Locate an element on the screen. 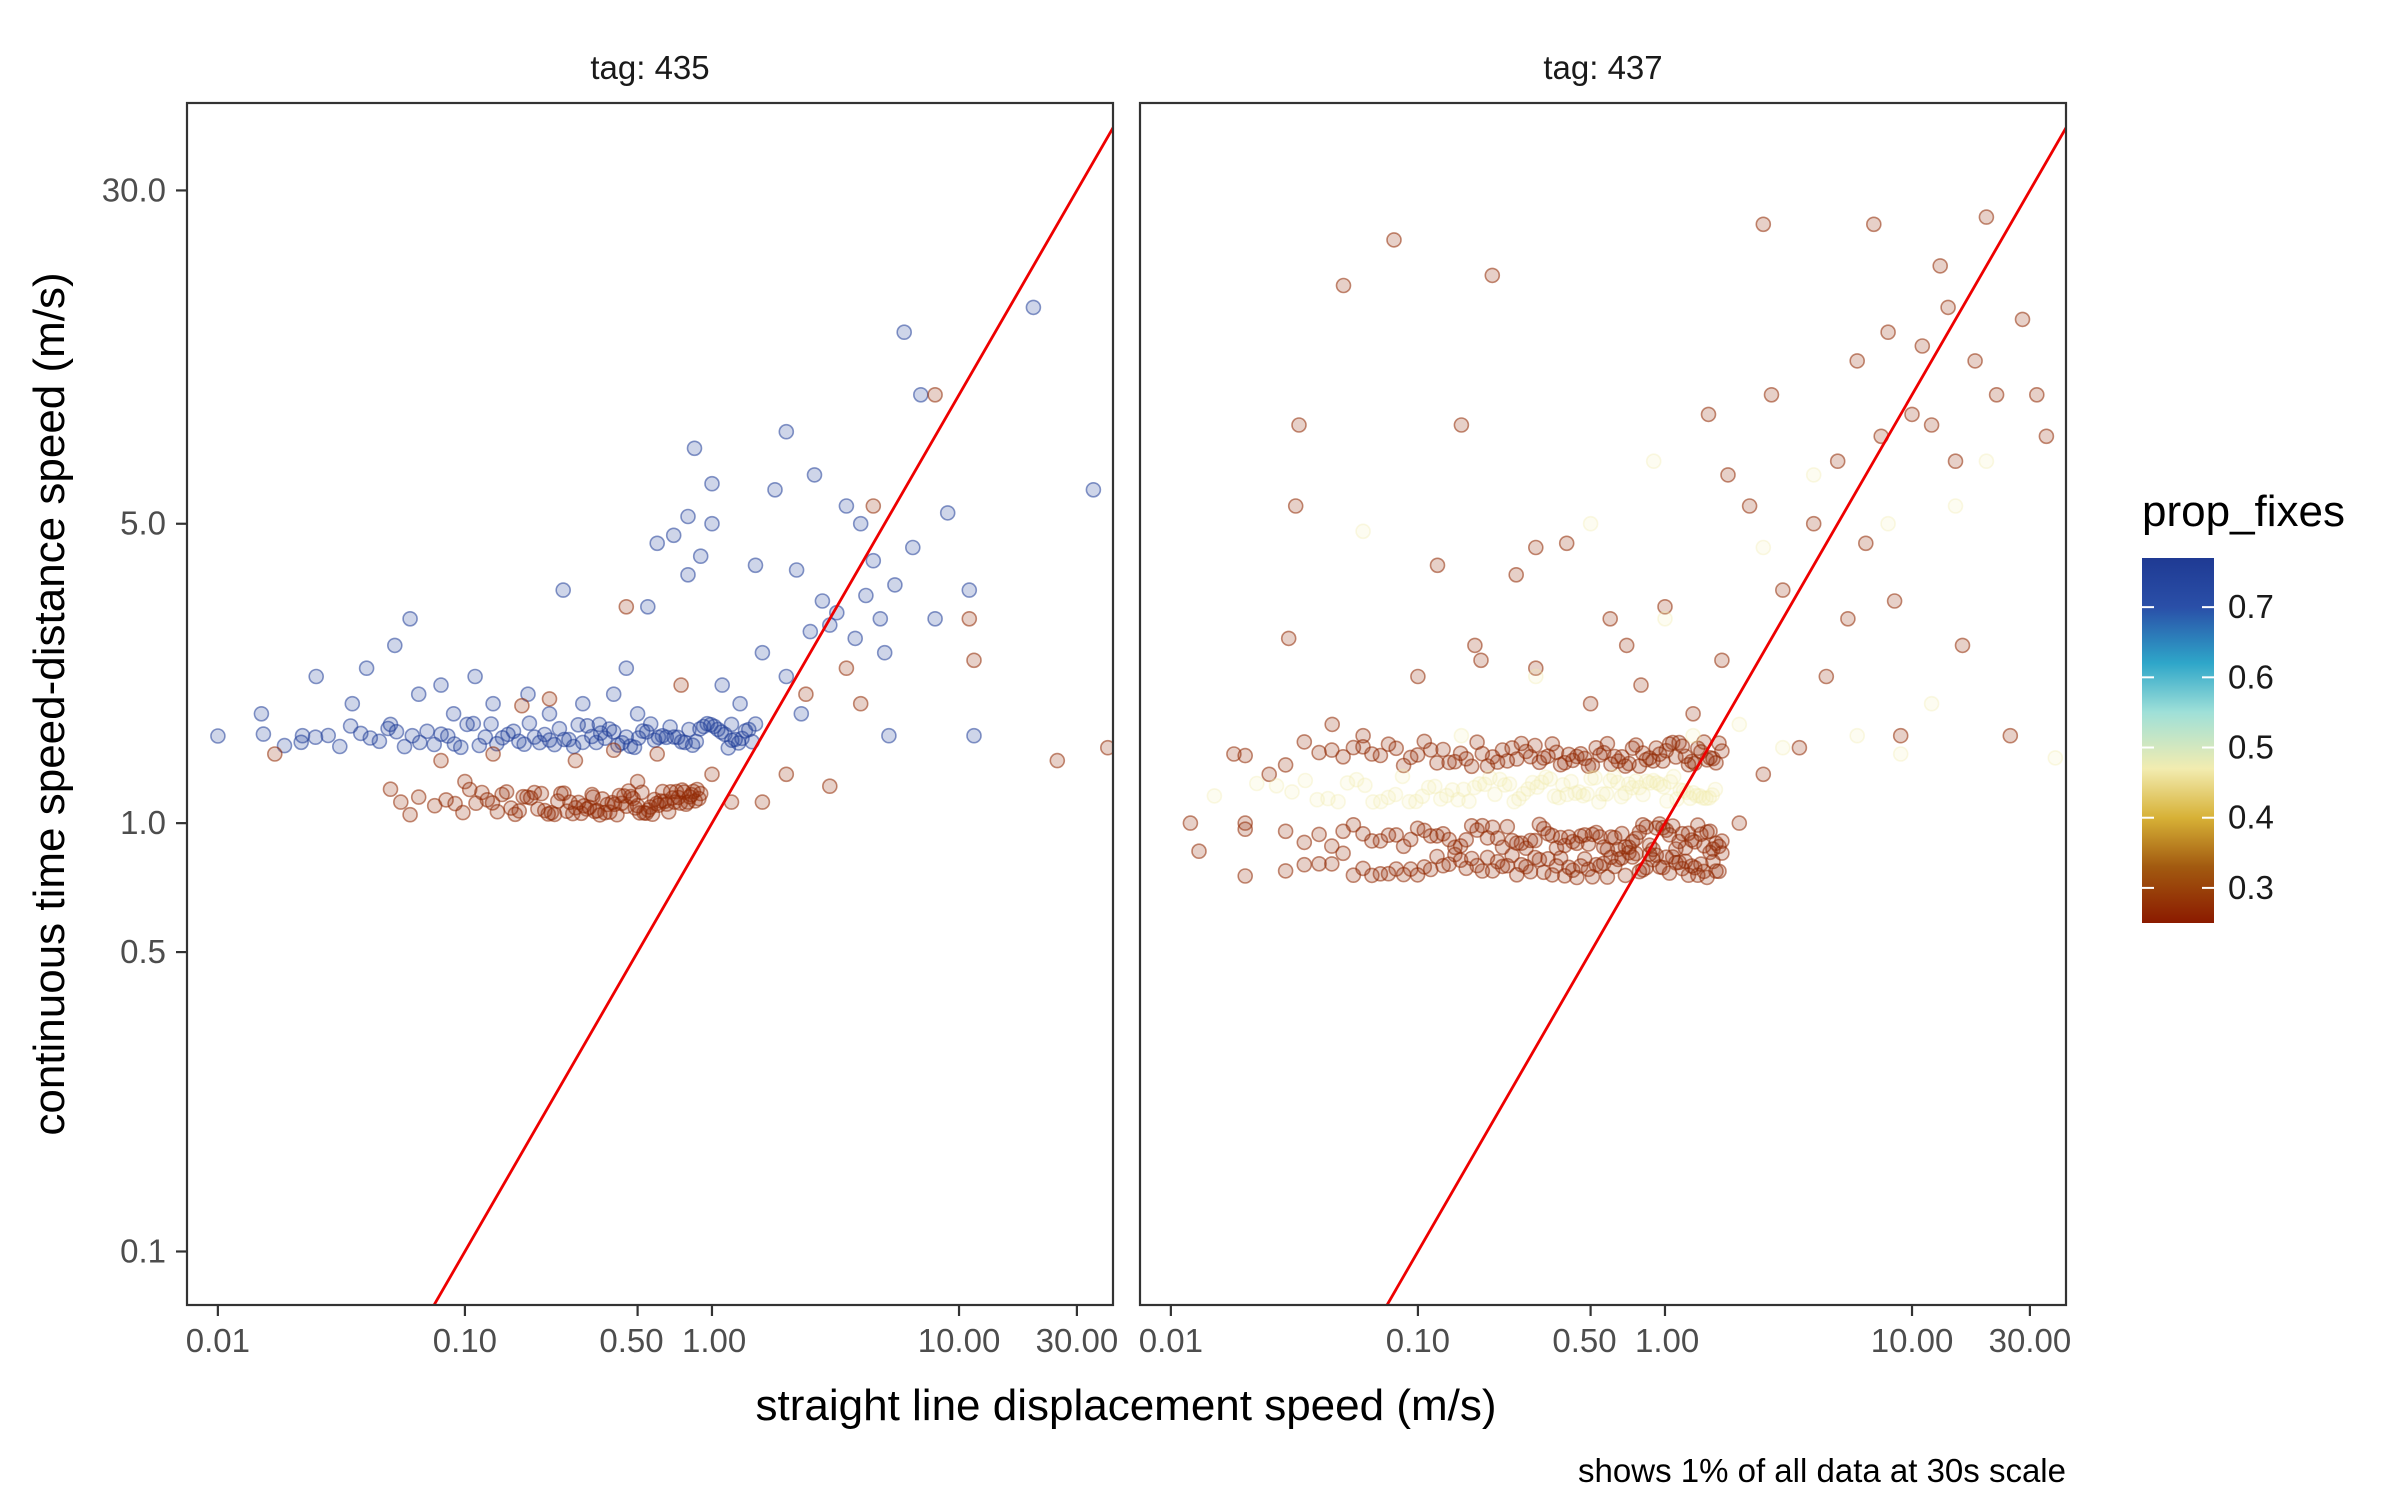  y-tick-label: 30.0 is located at coordinates (134, 189).